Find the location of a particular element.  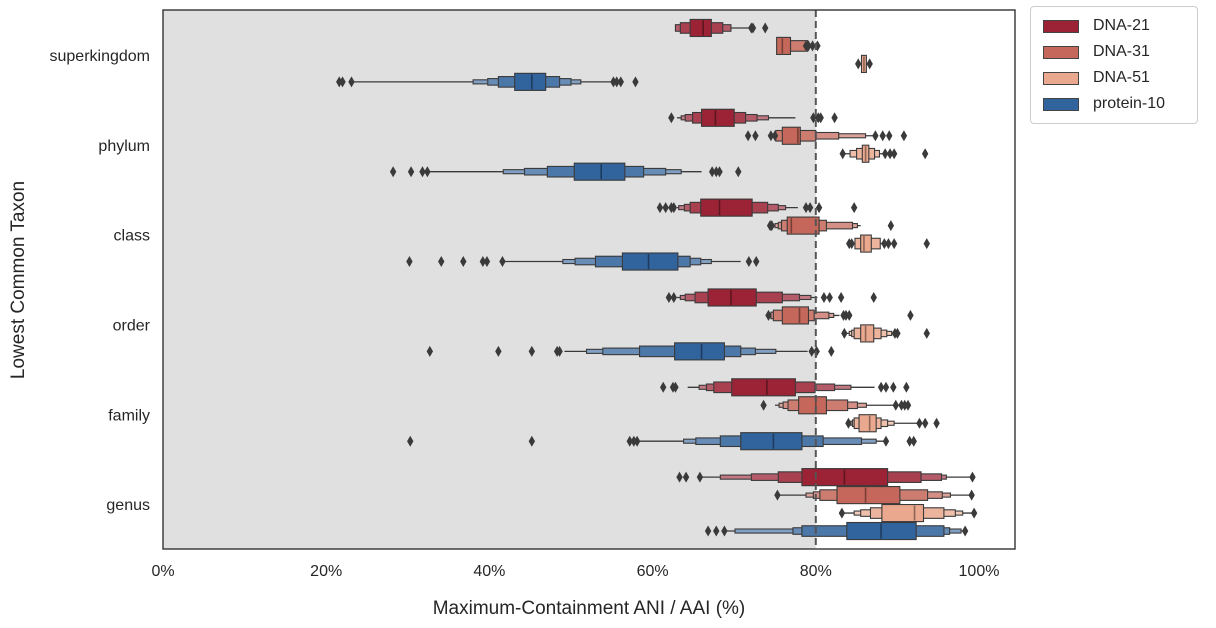

legend-item-dna-51: DNA-51 is located at coordinates (1096, 78).